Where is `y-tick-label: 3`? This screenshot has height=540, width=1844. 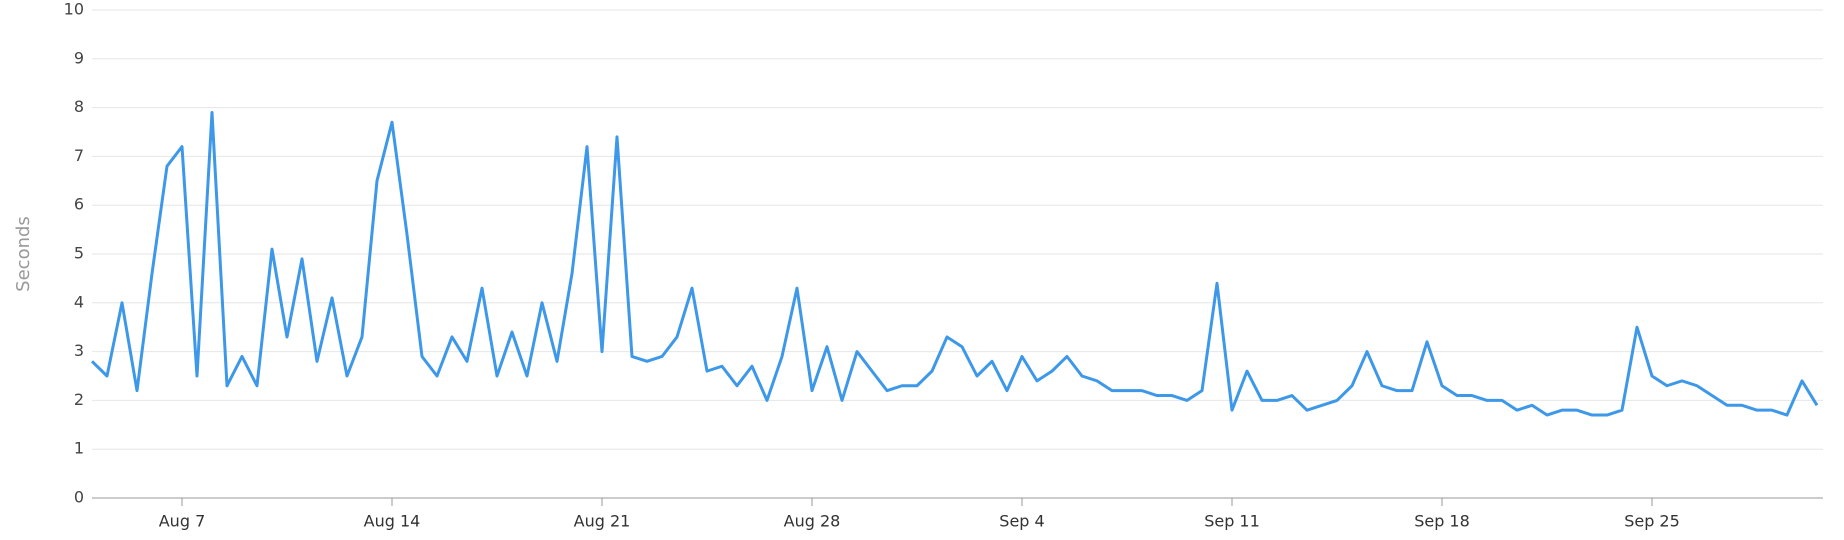 y-tick-label: 3 is located at coordinates (79, 350).